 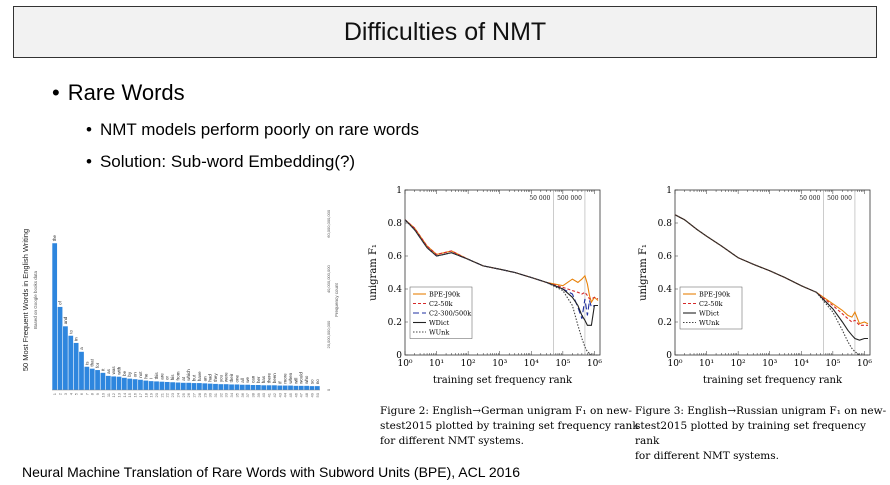 What do you see at coordinates (226, 377) in the screenshot?
I see `bar-label: were` at bounding box center [226, 377].